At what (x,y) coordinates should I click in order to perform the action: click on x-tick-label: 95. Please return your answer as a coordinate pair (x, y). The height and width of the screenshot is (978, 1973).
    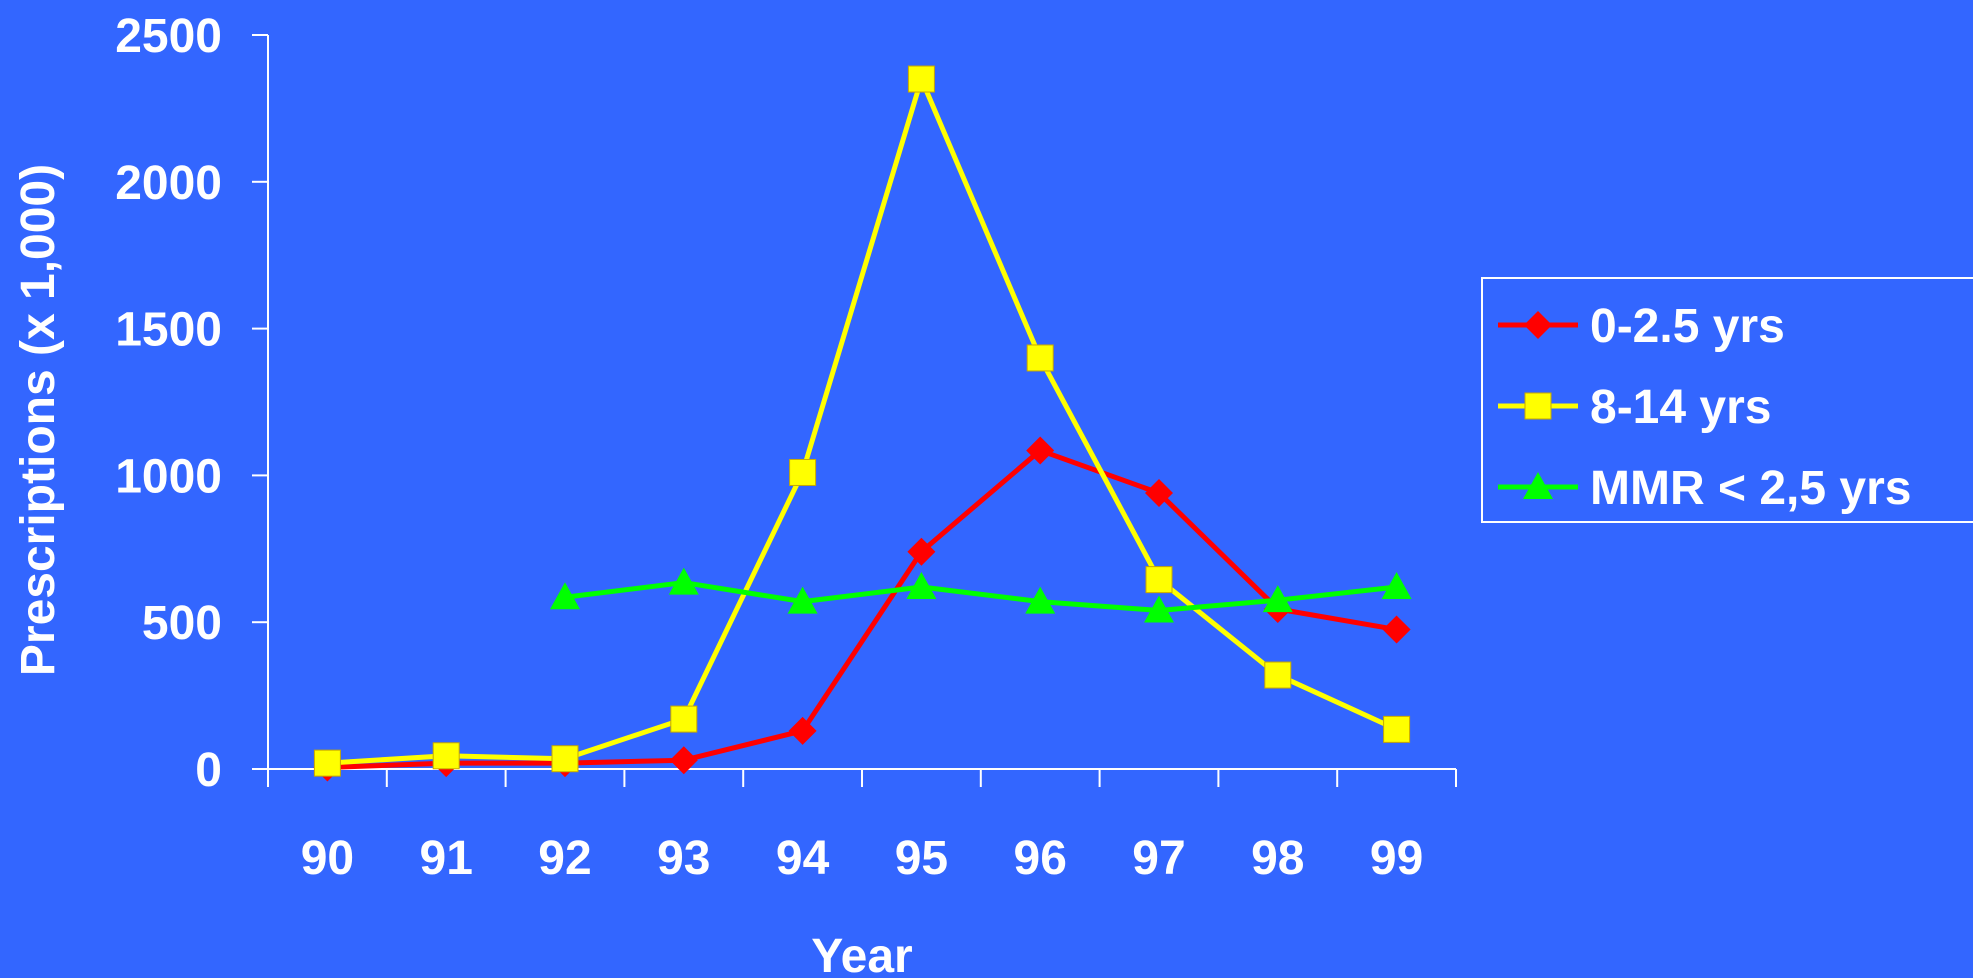
    Looking at the image, I should click on (921, 858).